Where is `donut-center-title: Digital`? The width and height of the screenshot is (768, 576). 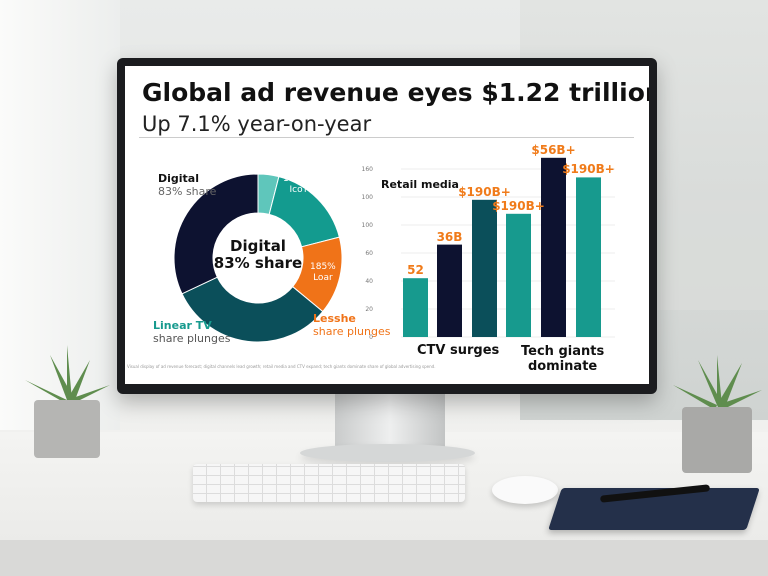
donut-center-title: Digital is located at coordinates (258, 246).